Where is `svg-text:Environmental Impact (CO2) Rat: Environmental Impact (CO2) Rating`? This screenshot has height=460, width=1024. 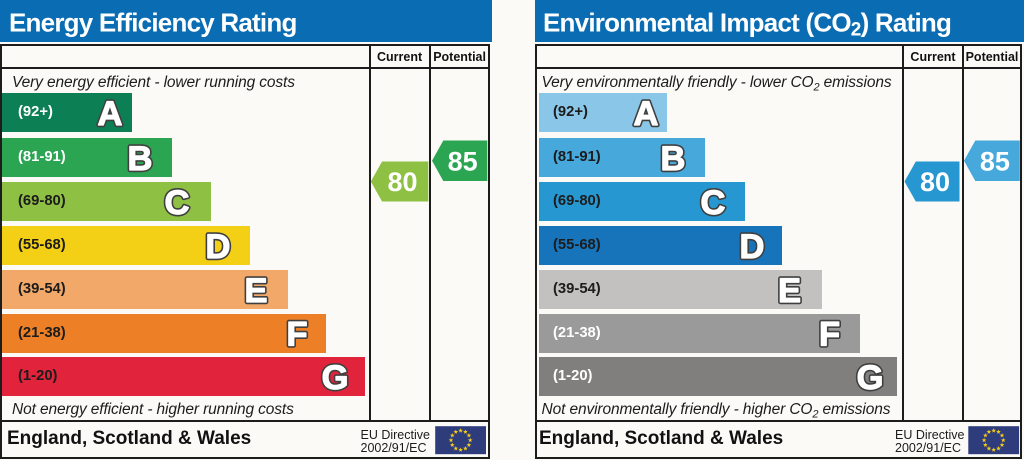
svg-text:Environmental Impact (CO2) Rat: Environmental Impact (CO2) Rating is located at coordinates (747, 24).